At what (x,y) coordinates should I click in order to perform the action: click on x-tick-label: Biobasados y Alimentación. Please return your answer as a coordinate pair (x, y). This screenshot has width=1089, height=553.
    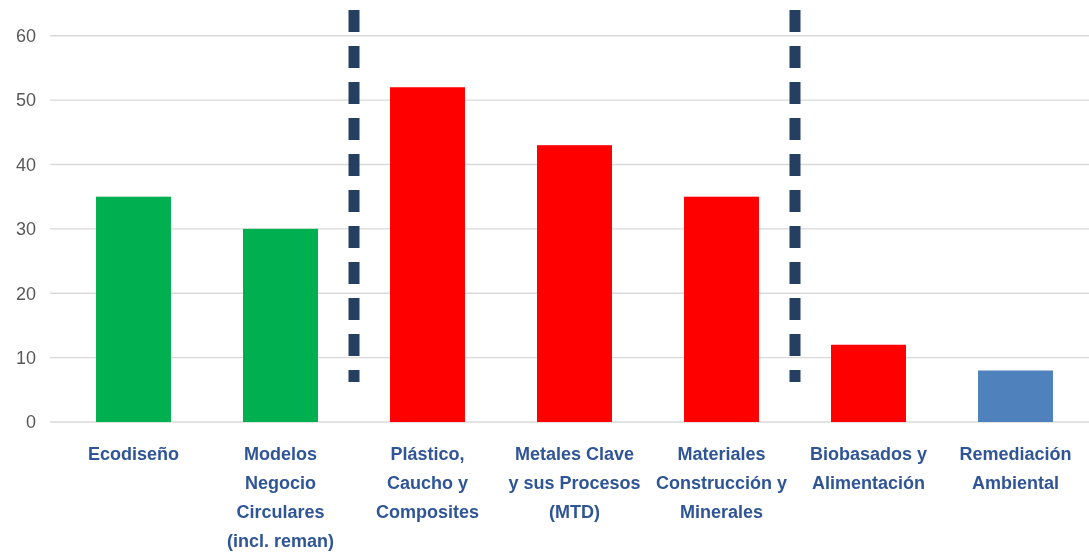
    Looking at the image, I should click on (868, 468).